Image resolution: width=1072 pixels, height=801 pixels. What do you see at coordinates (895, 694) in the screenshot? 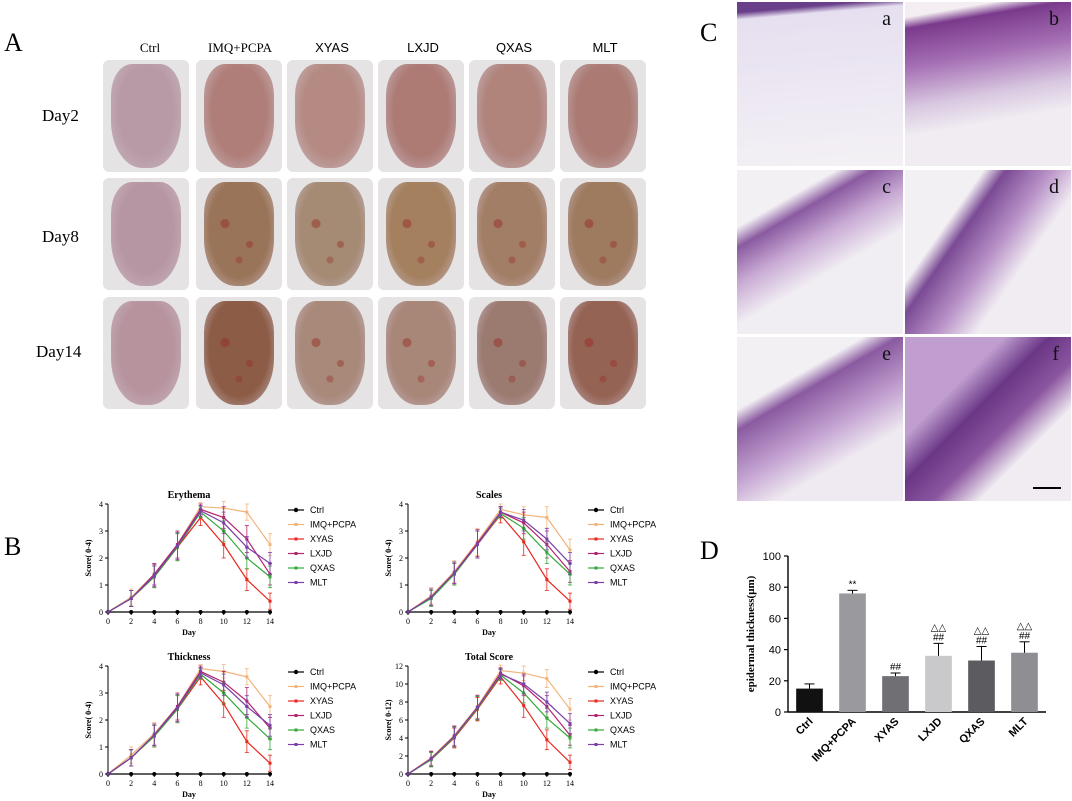
I see `bar-xyas` at bounding box center [895, 694].